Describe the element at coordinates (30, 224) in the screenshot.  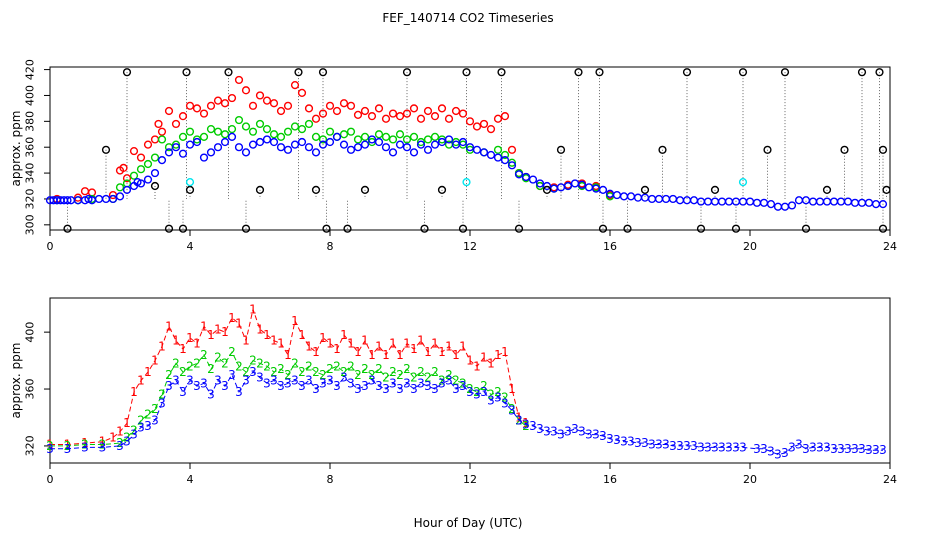
I see `y-tick-label: 300` at that location.